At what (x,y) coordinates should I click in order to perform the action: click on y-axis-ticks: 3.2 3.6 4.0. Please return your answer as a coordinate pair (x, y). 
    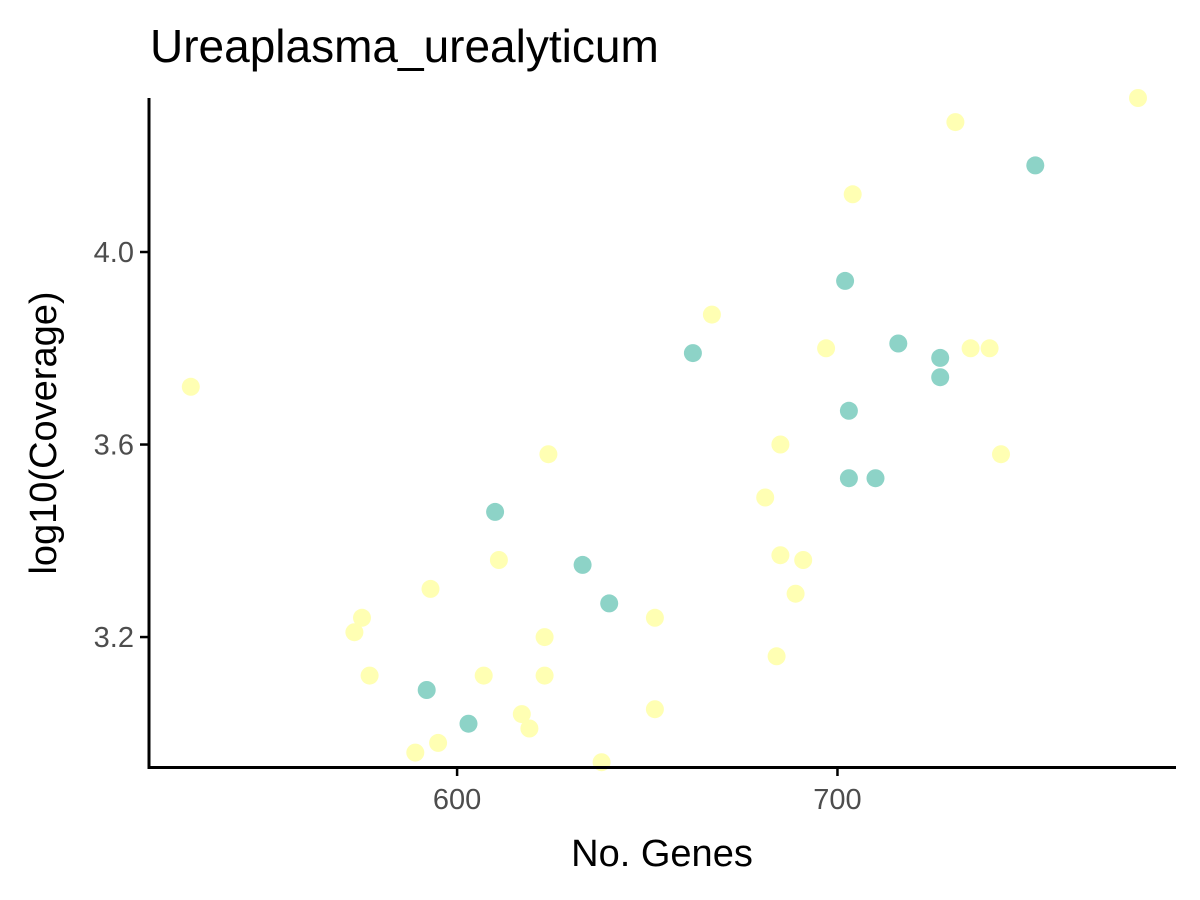
    Looking at the image, I should click on (121, 445).